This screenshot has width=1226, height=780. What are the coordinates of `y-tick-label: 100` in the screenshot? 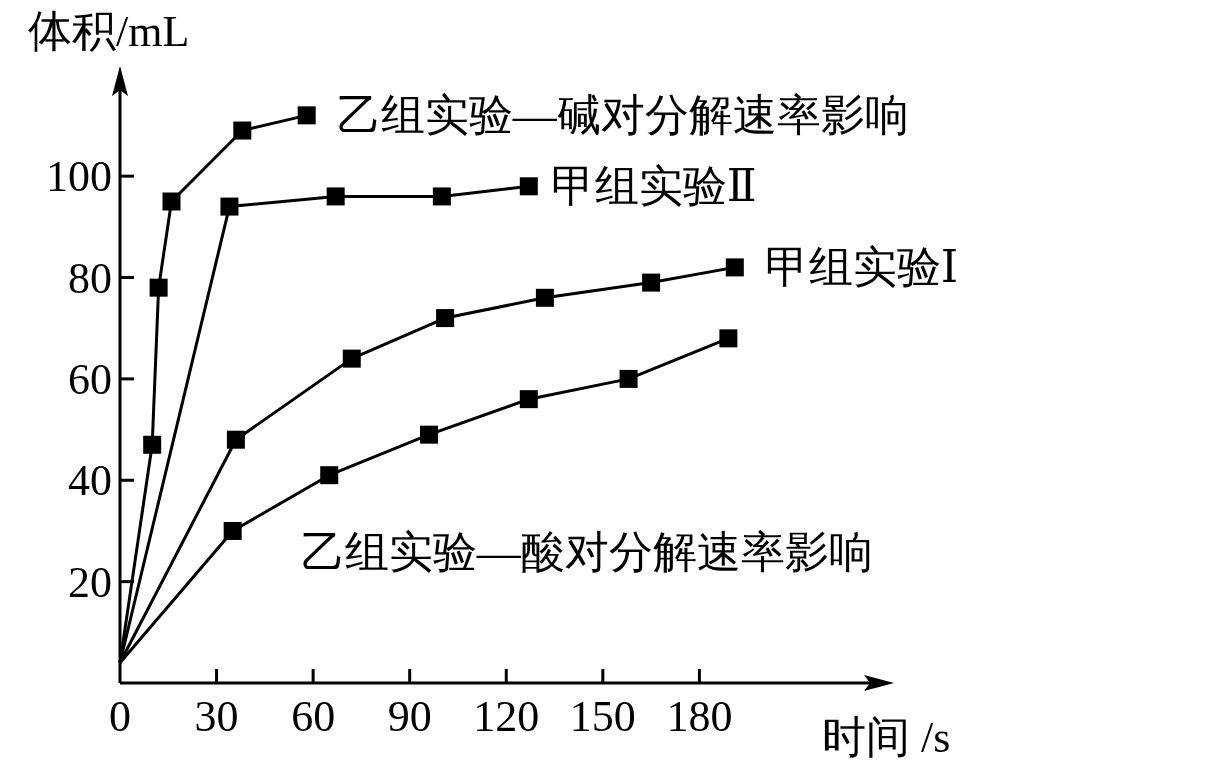 It's located at (79, 177).